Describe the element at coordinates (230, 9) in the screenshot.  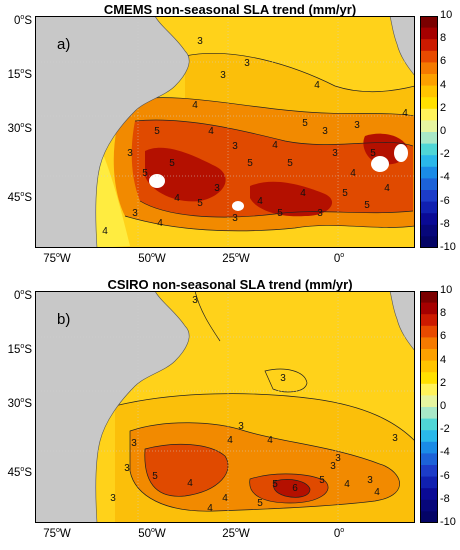
I see `panel-title: CMEMS non-seasonal SLA trend (mm/yr)` at that location.